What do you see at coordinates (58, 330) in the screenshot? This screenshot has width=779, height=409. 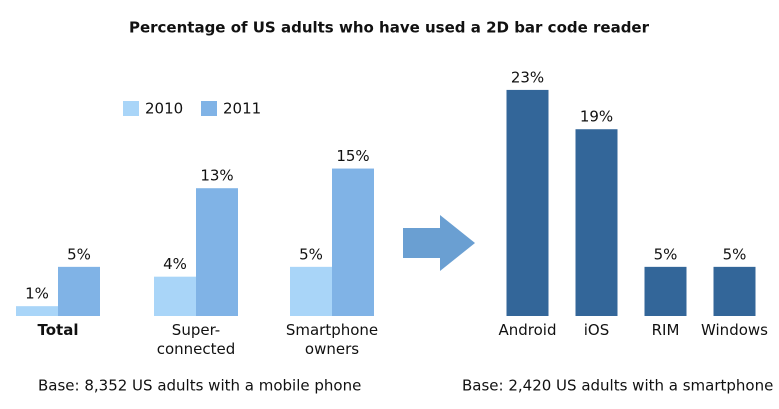 I see `x-tick-label: Total` at bounding box center [58, 330].